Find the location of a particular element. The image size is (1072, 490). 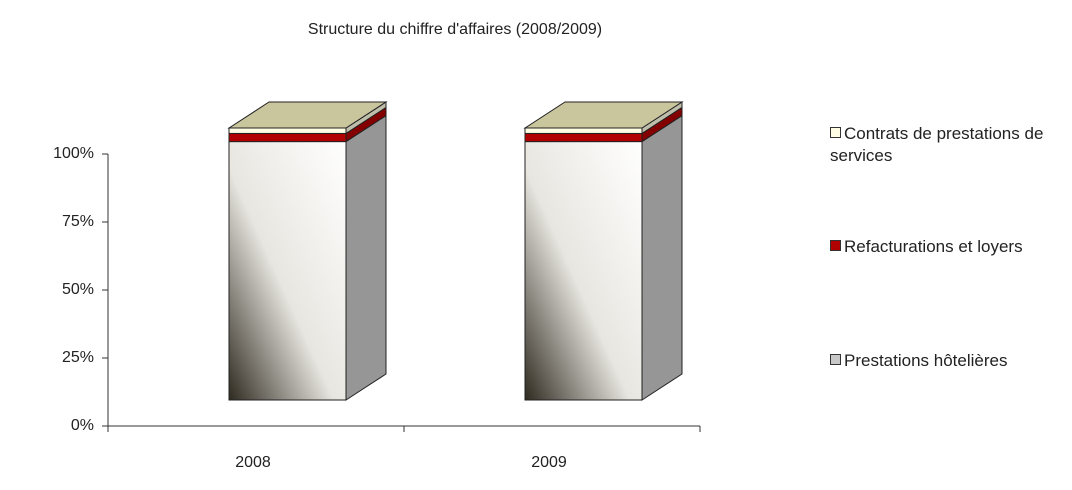

legend-label: Contrats de prestations de services is located at coordinates (937, 144).